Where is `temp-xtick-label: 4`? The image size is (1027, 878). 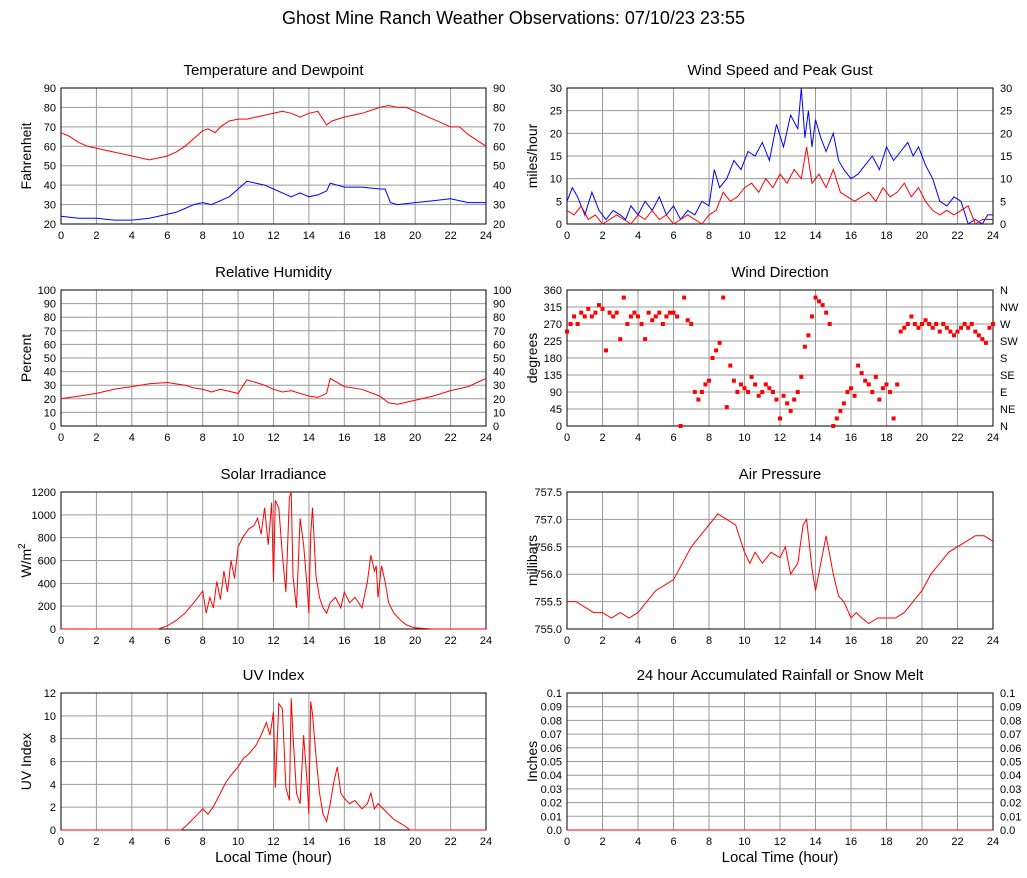 temp-xtick-label: 4 is located at coordinates (132, 236).